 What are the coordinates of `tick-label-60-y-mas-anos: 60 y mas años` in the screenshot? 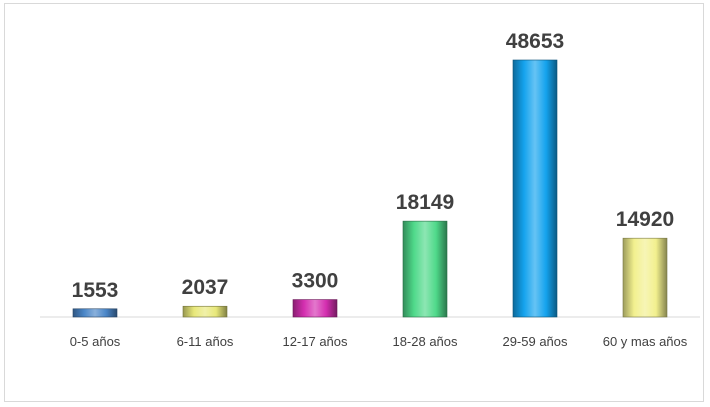 It's located at (645, 341).